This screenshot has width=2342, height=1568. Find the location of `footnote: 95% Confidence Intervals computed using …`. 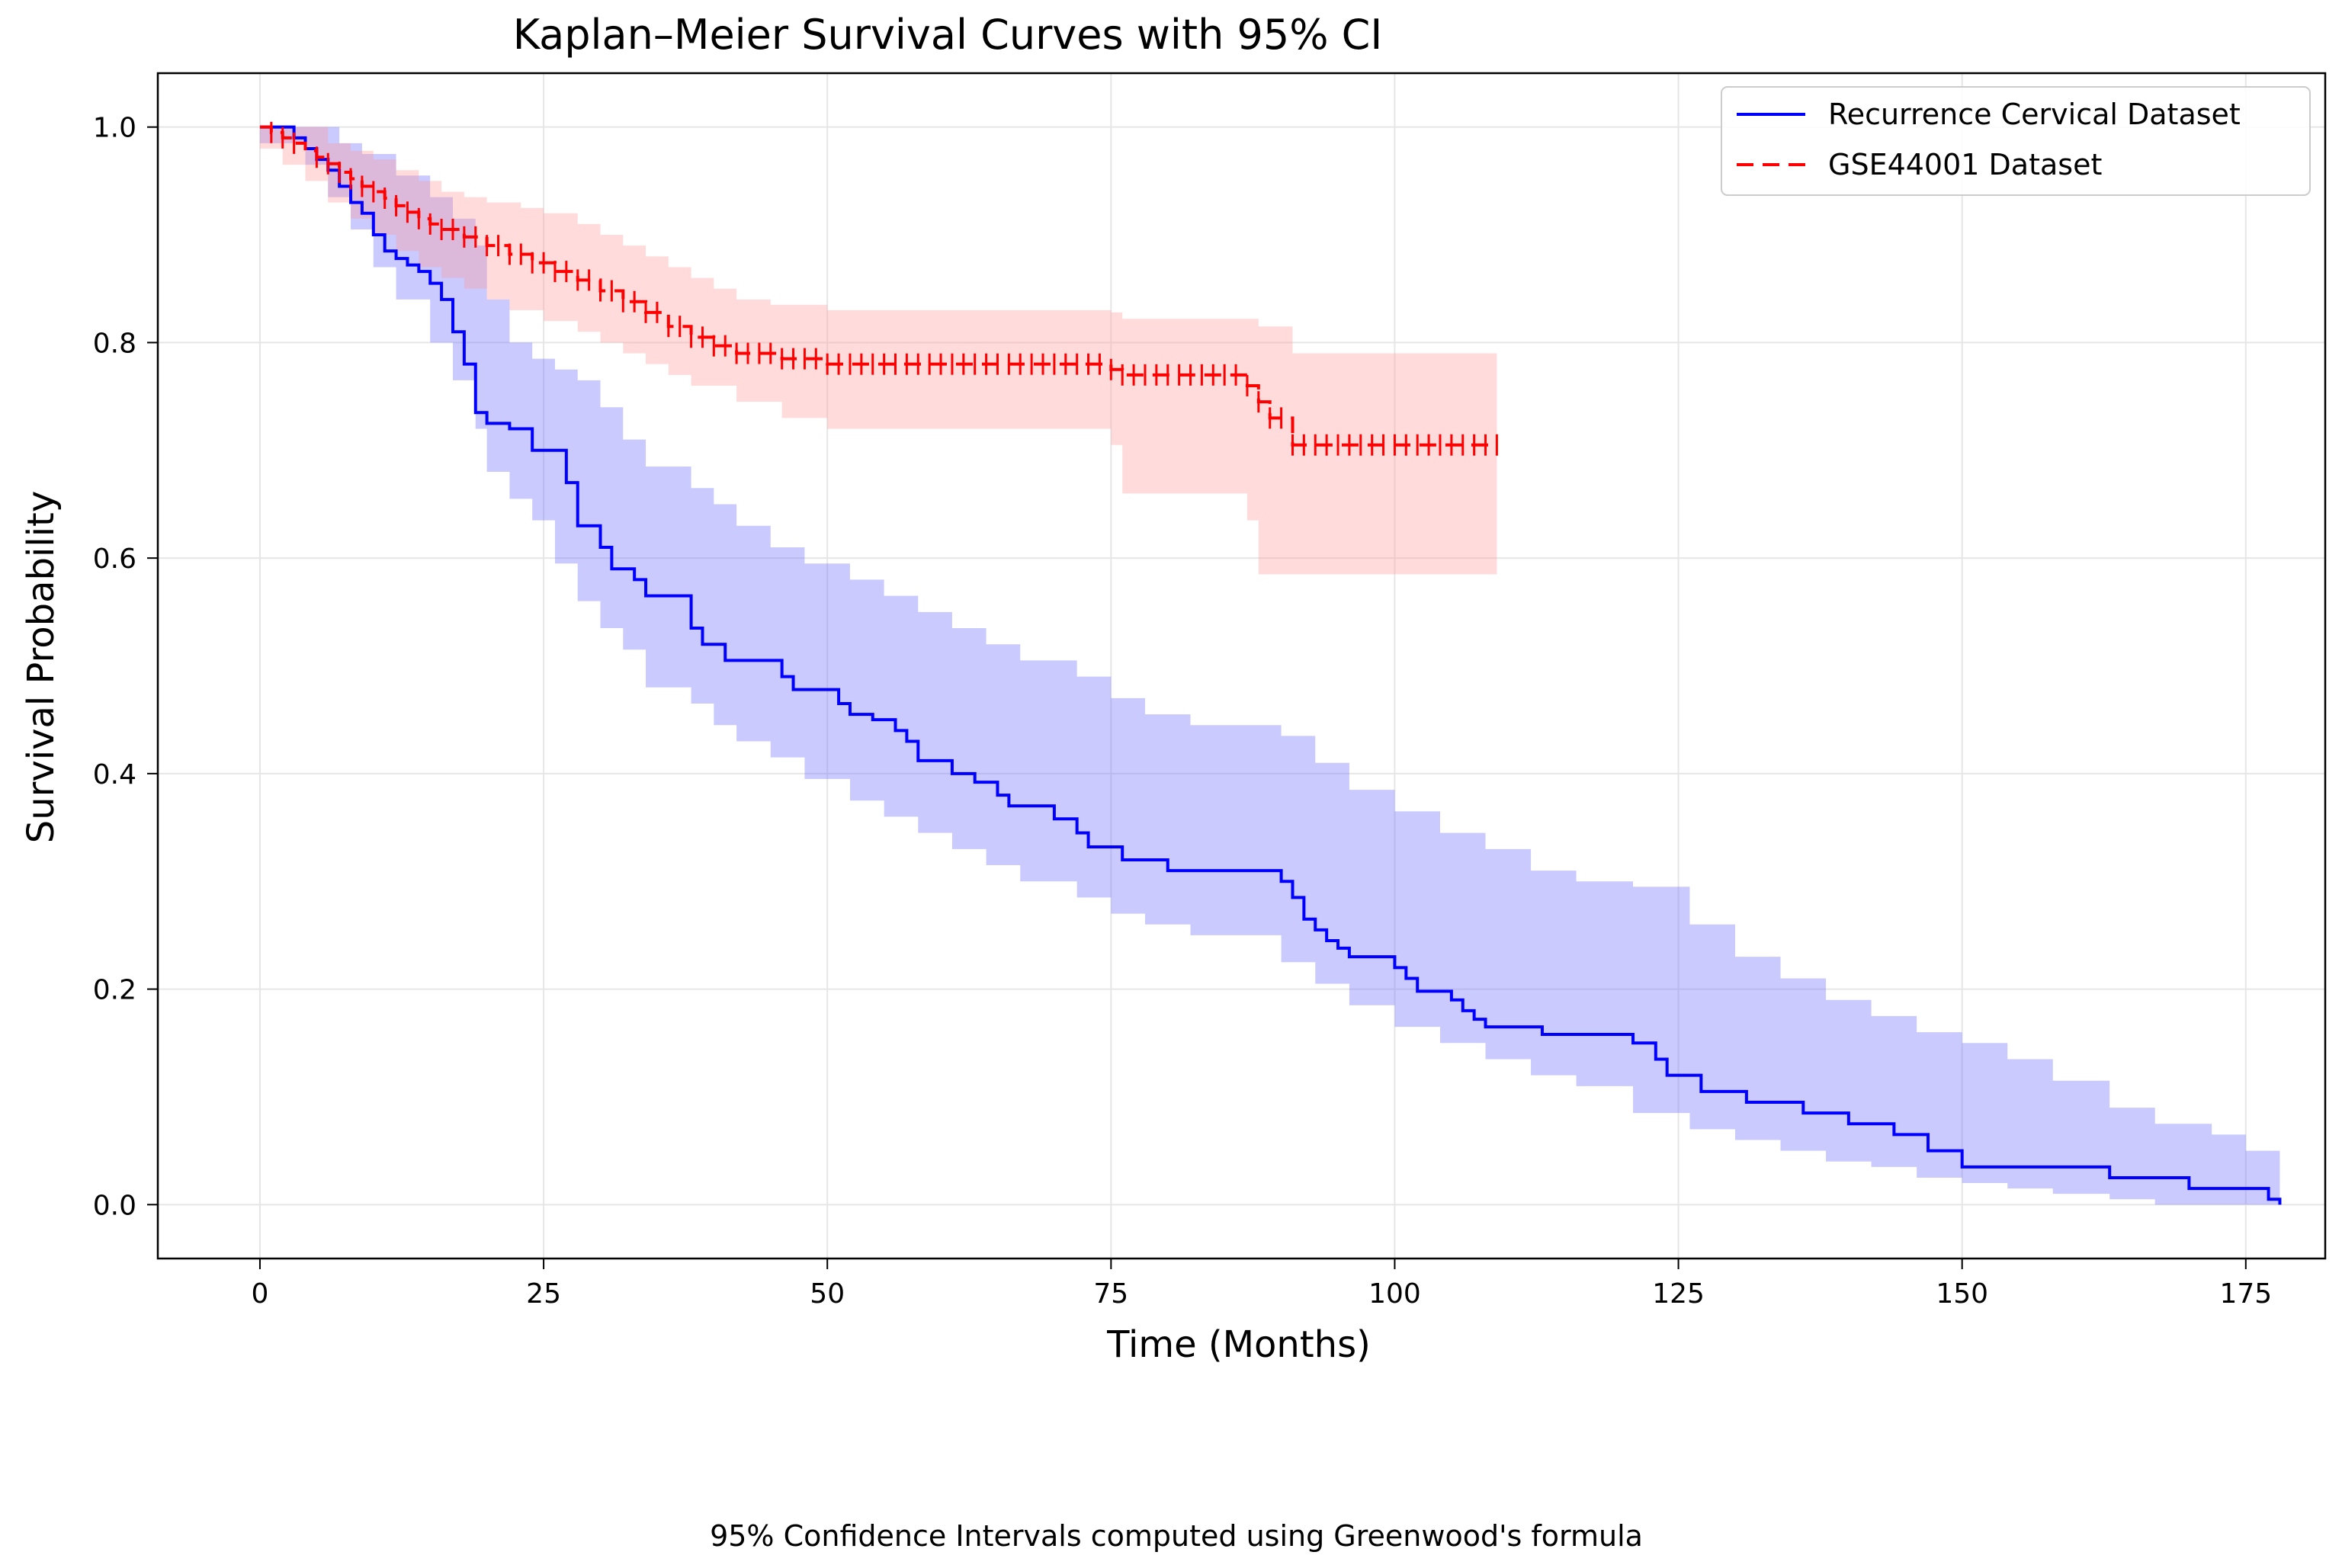

footnote: 95% Confidence Intervals computed using … is located at coordinates (1176, 1536).